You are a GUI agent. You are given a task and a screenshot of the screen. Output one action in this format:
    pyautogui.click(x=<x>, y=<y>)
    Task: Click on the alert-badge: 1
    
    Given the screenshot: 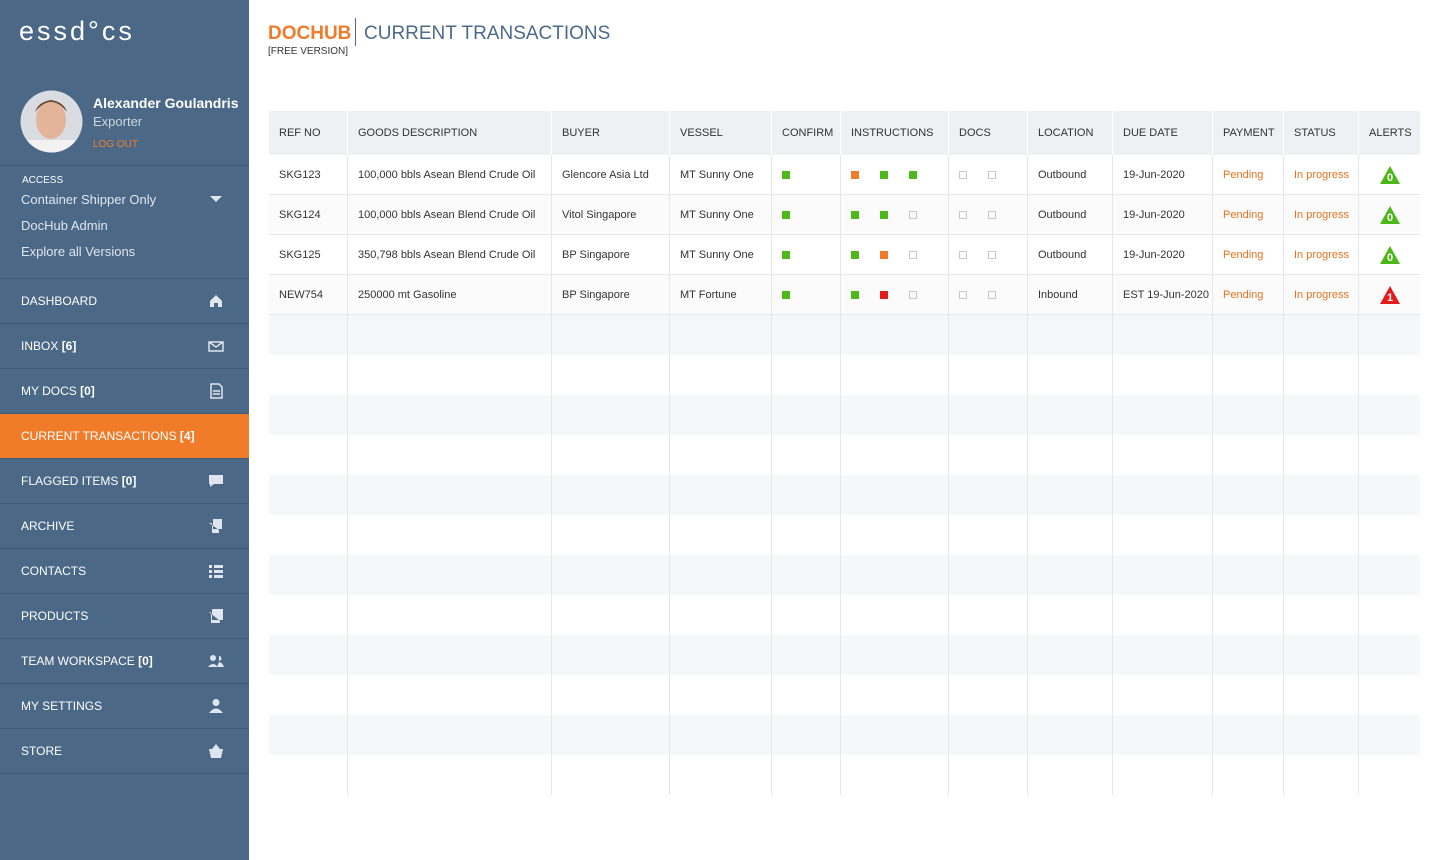 What is the action you would take?
    pyautogui.click(x=1390, y=295)
    